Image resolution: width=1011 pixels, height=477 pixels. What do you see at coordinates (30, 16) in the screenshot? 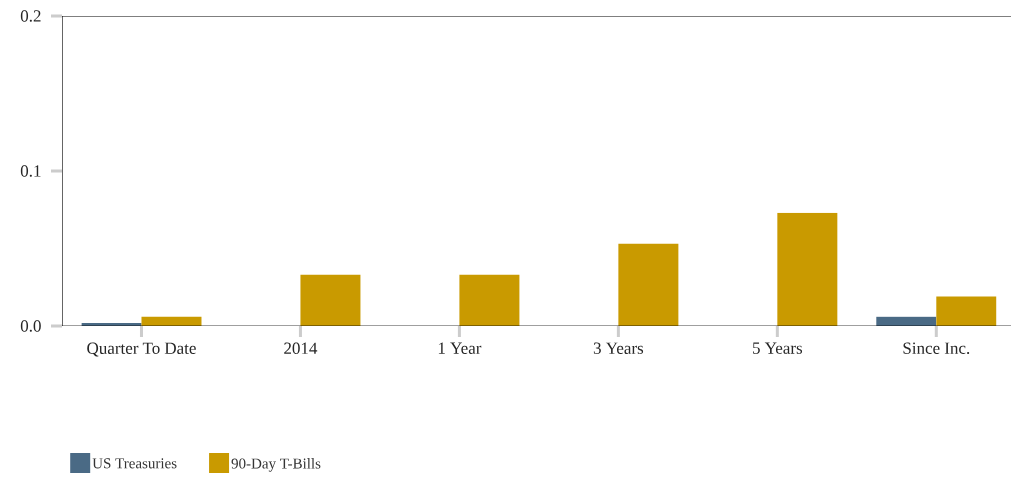
I see `y-tick-label: 0.2` at bounding box center [30, 16].